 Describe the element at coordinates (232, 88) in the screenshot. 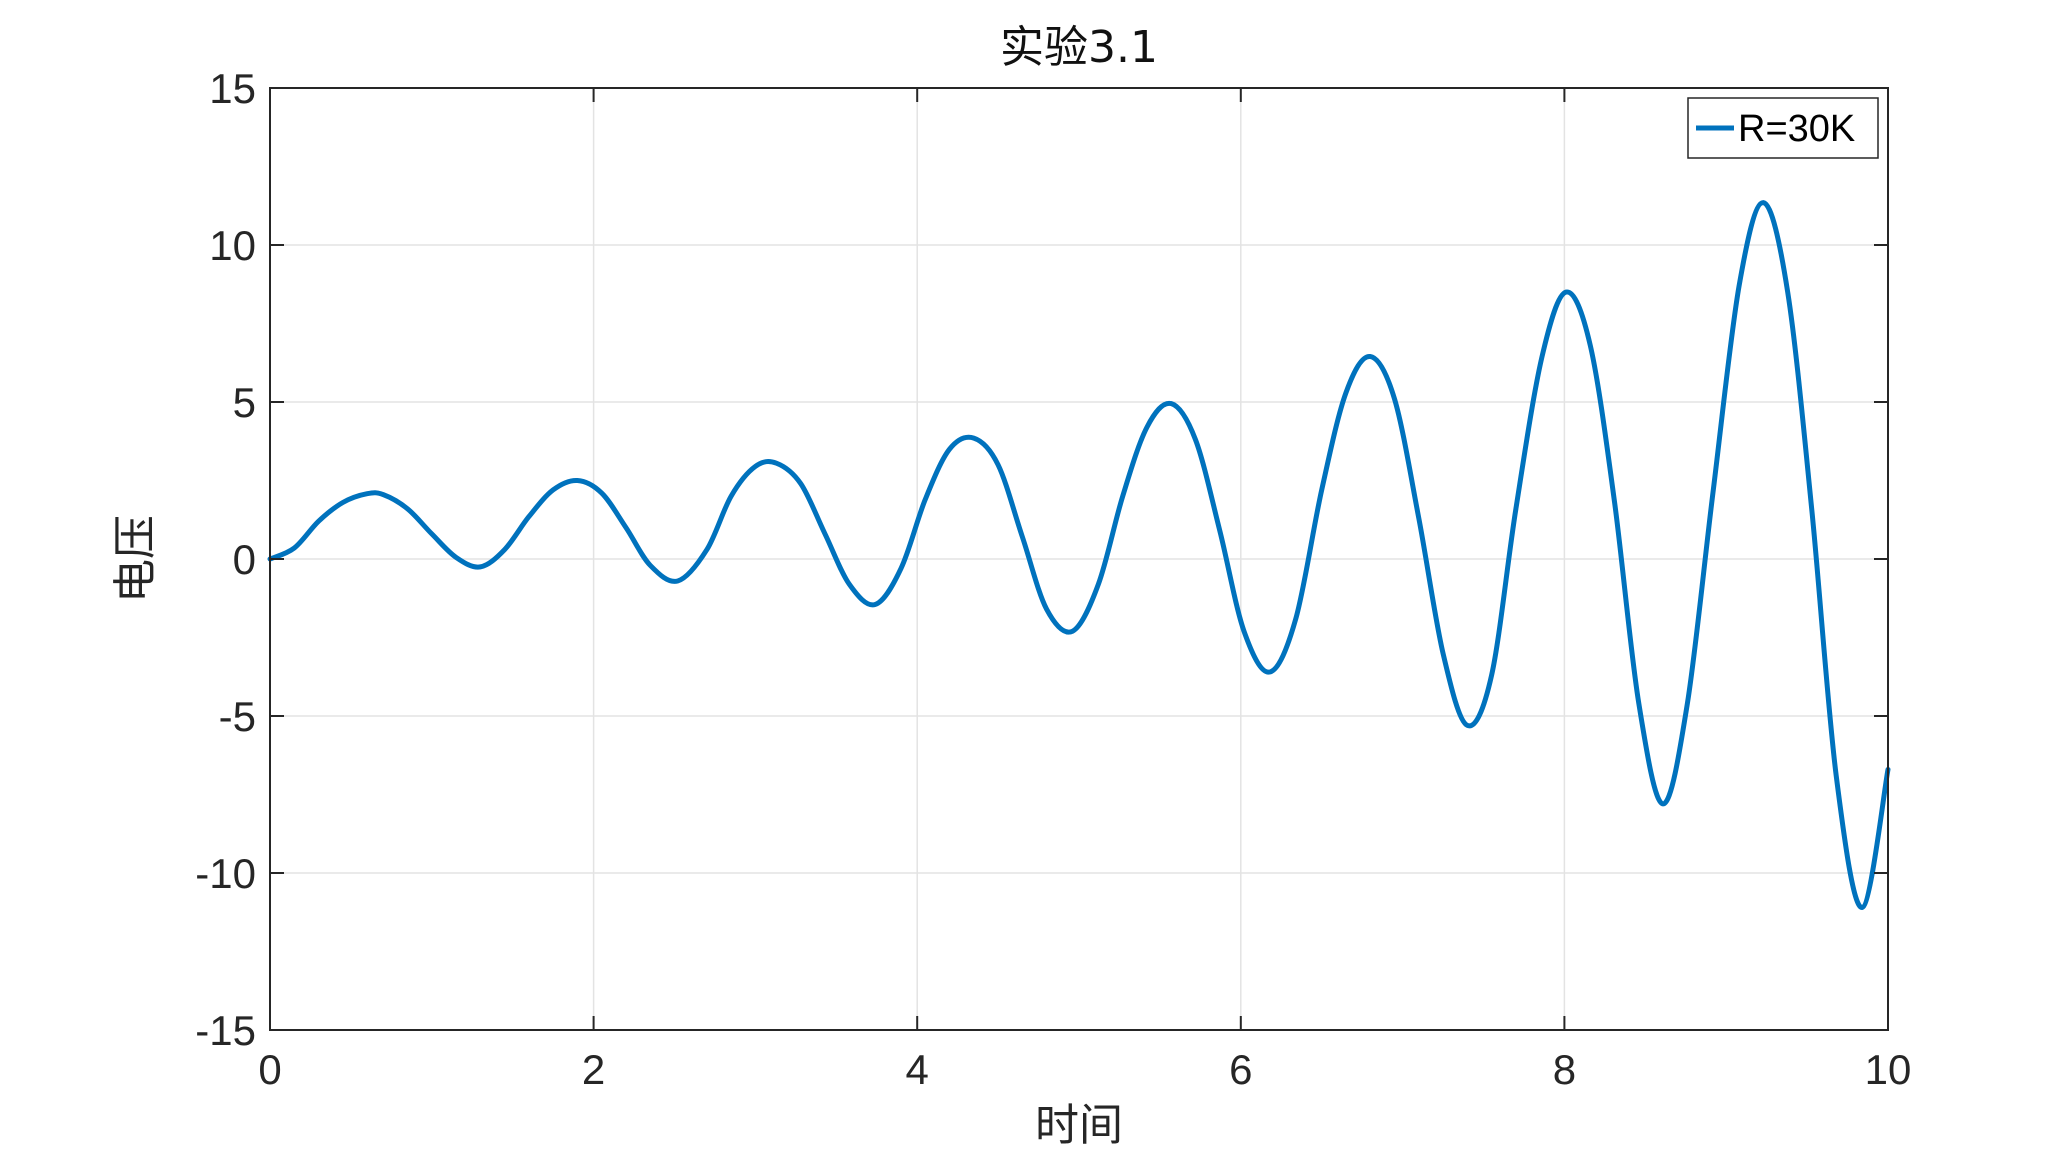

I see `y-tick-label: 15` at that location.